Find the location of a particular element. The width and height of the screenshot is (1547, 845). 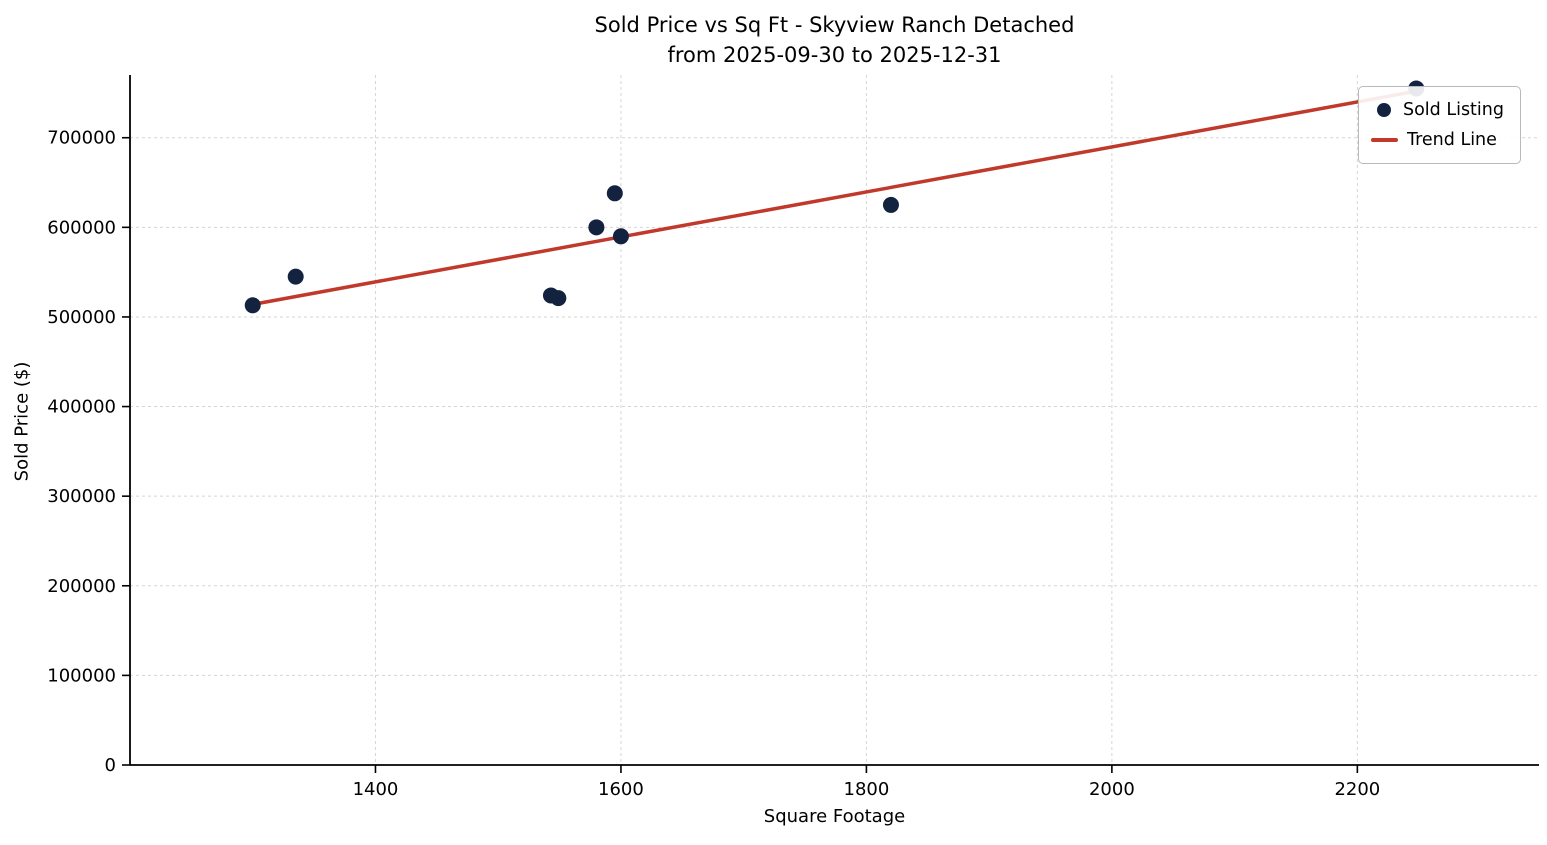

legend: Sold Listing Trend Line is located at coordinates (1439, 125).